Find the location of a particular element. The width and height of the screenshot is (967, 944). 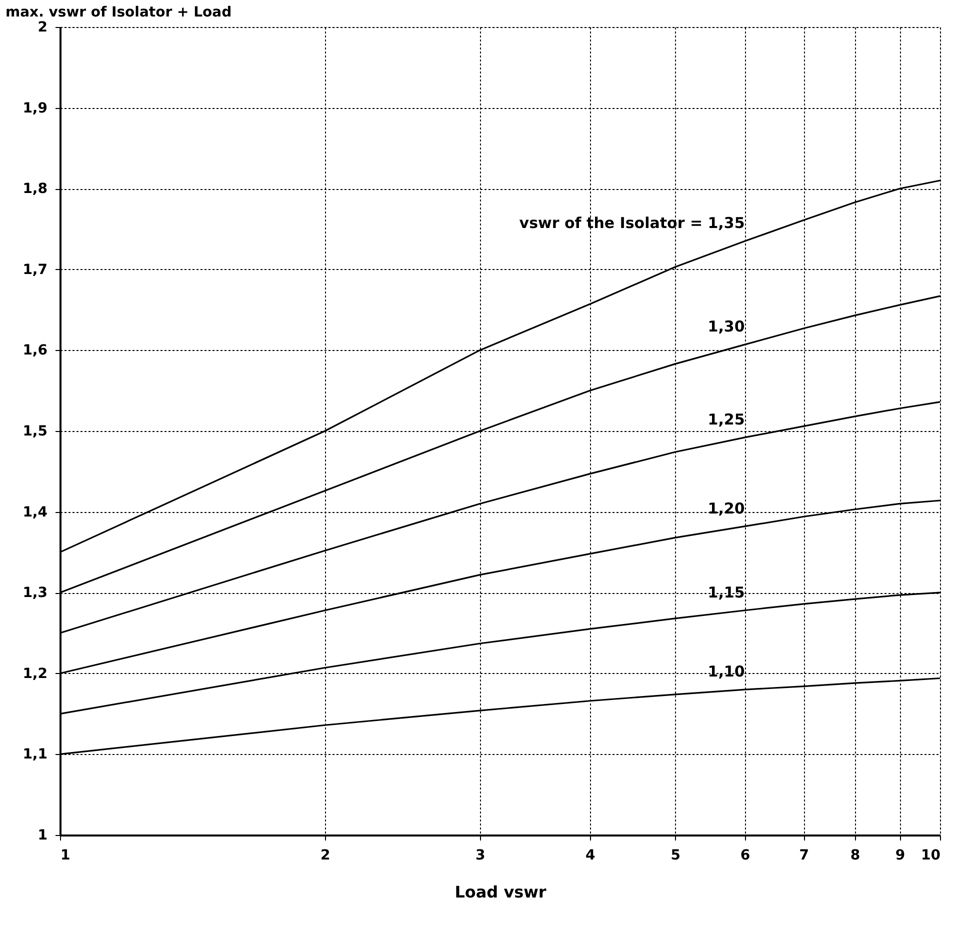

series-label: 1,30 is located at coordinates (726, 327).